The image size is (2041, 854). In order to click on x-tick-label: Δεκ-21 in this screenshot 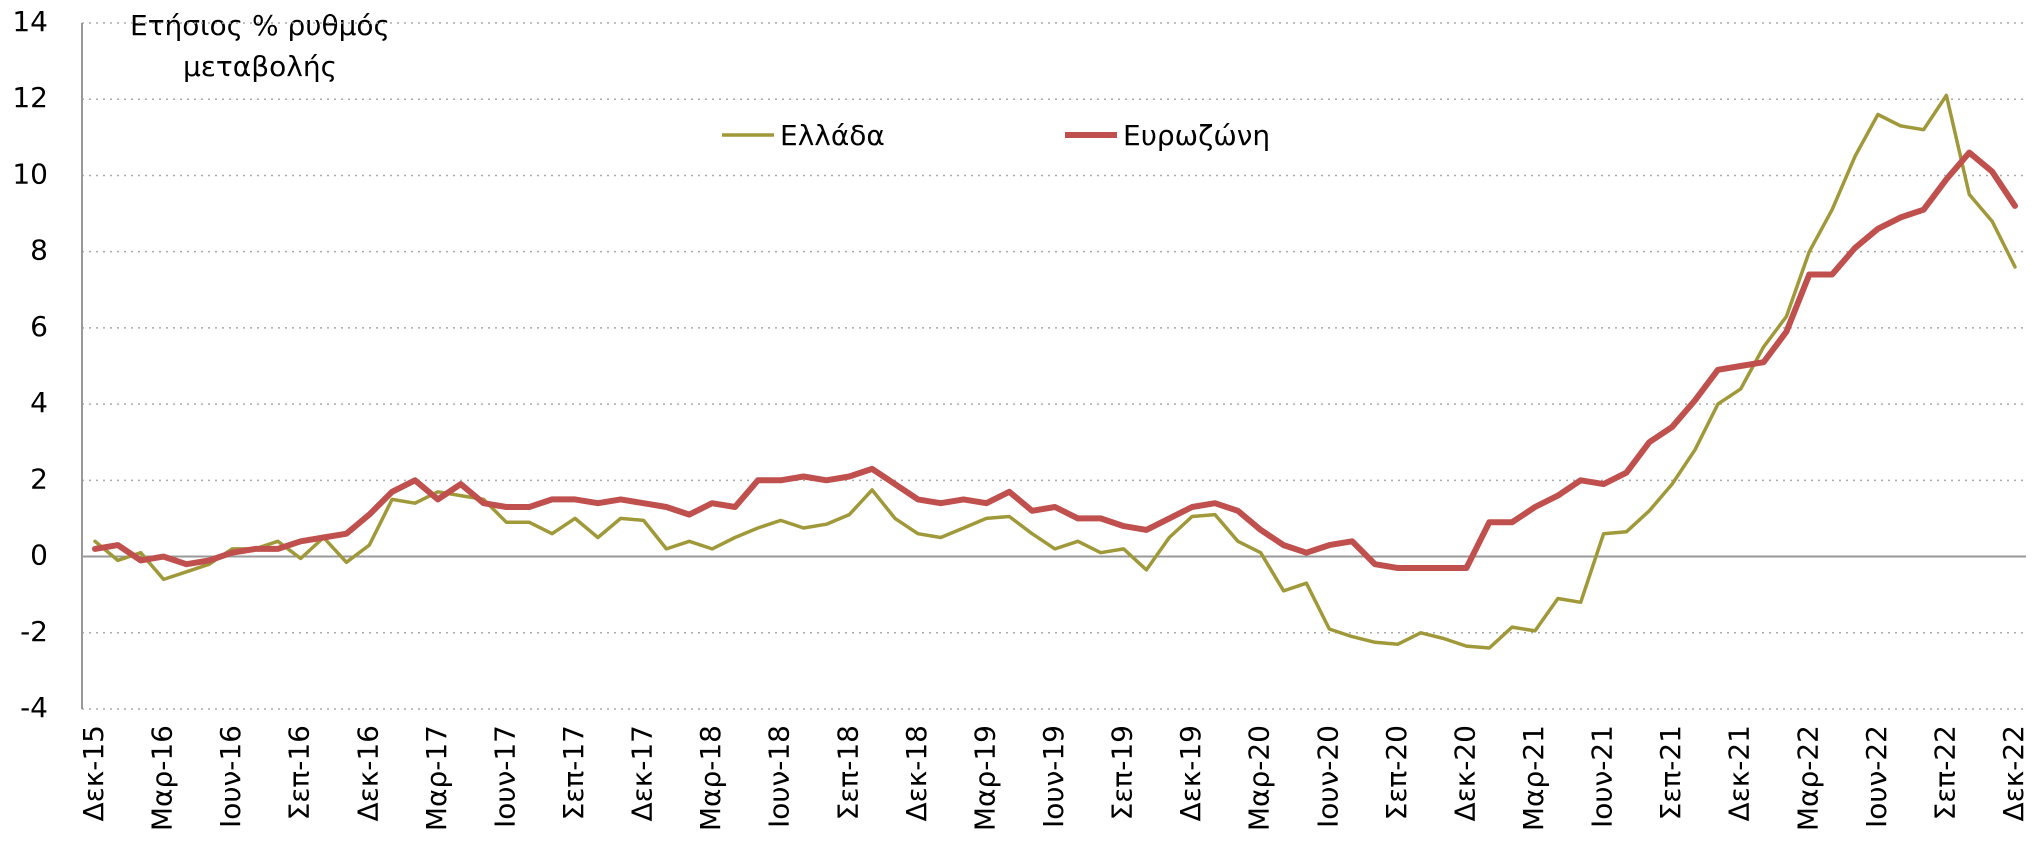, I will do `click(1739, 773)`.